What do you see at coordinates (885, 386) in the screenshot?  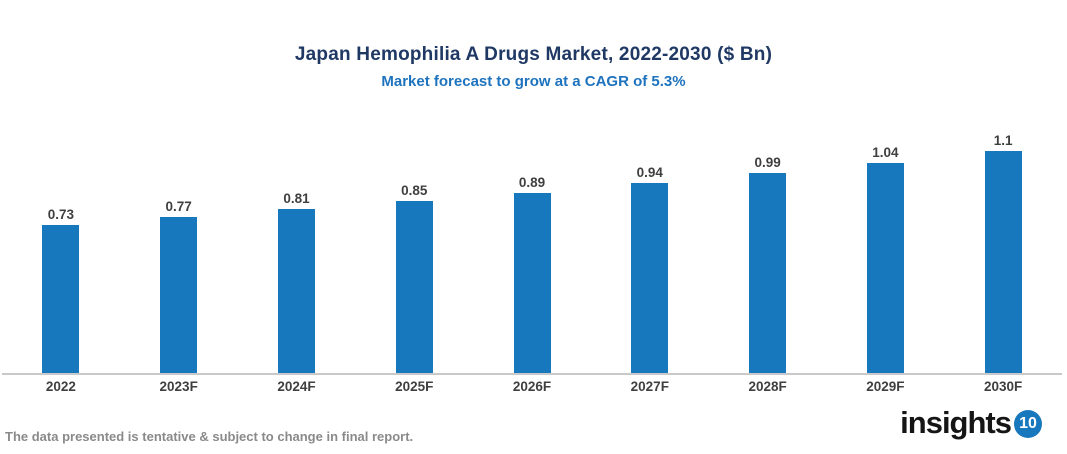 I see `x-axis-tick-label: 2029F` at bounding box center [885, 386].